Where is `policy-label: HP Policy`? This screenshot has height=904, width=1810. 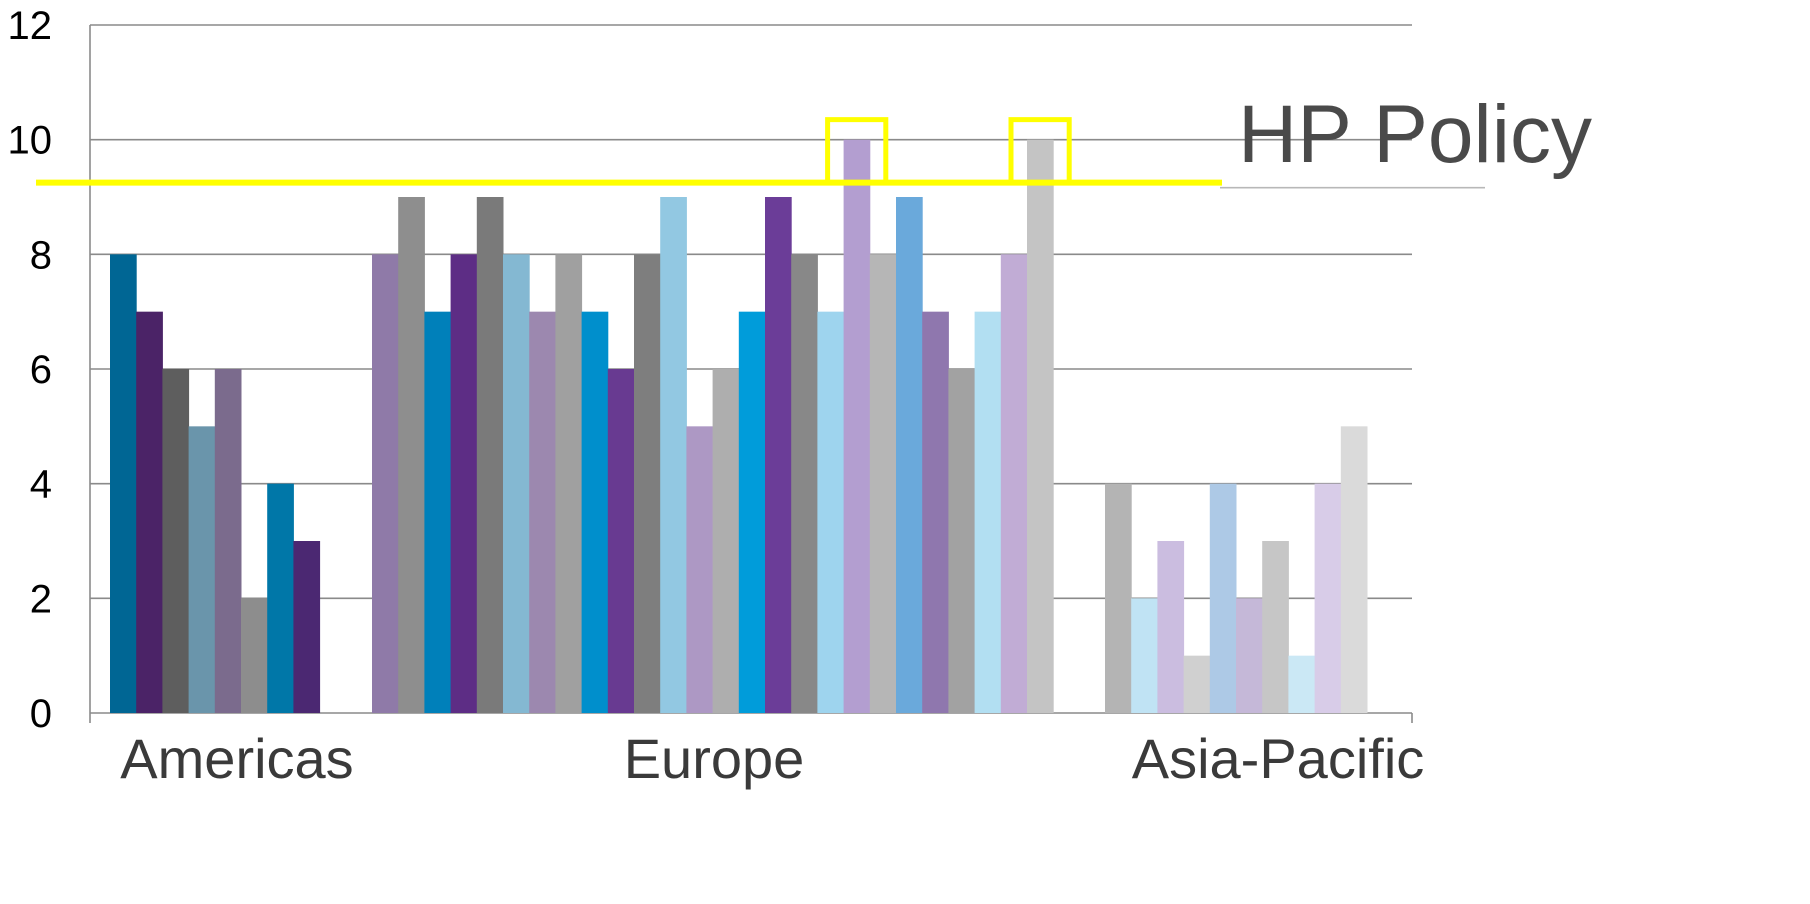
policy-label: HP Policy is located at coordinates (1415, 134).